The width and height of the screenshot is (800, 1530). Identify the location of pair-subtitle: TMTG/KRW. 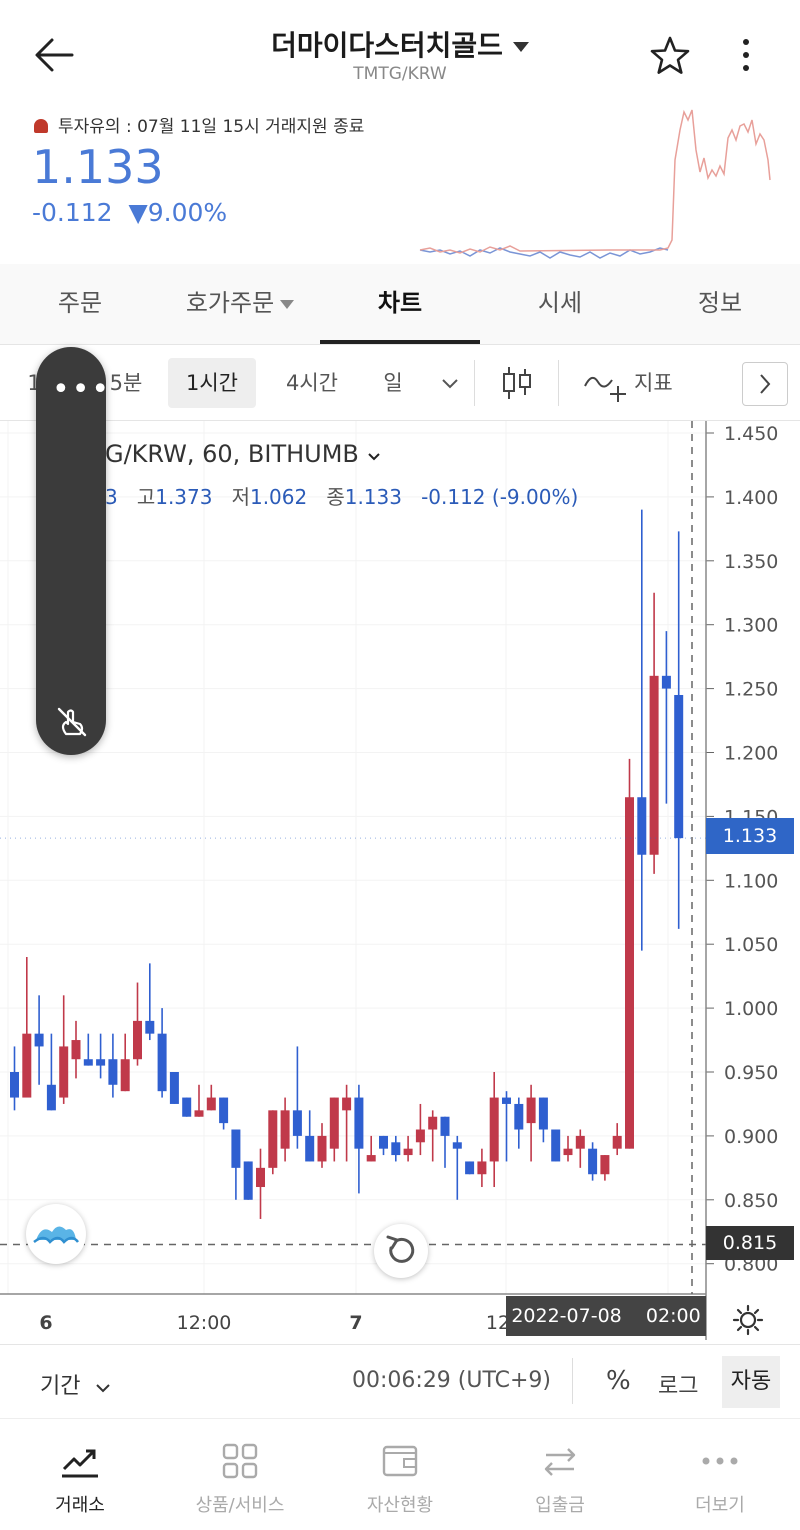
(400, 74).